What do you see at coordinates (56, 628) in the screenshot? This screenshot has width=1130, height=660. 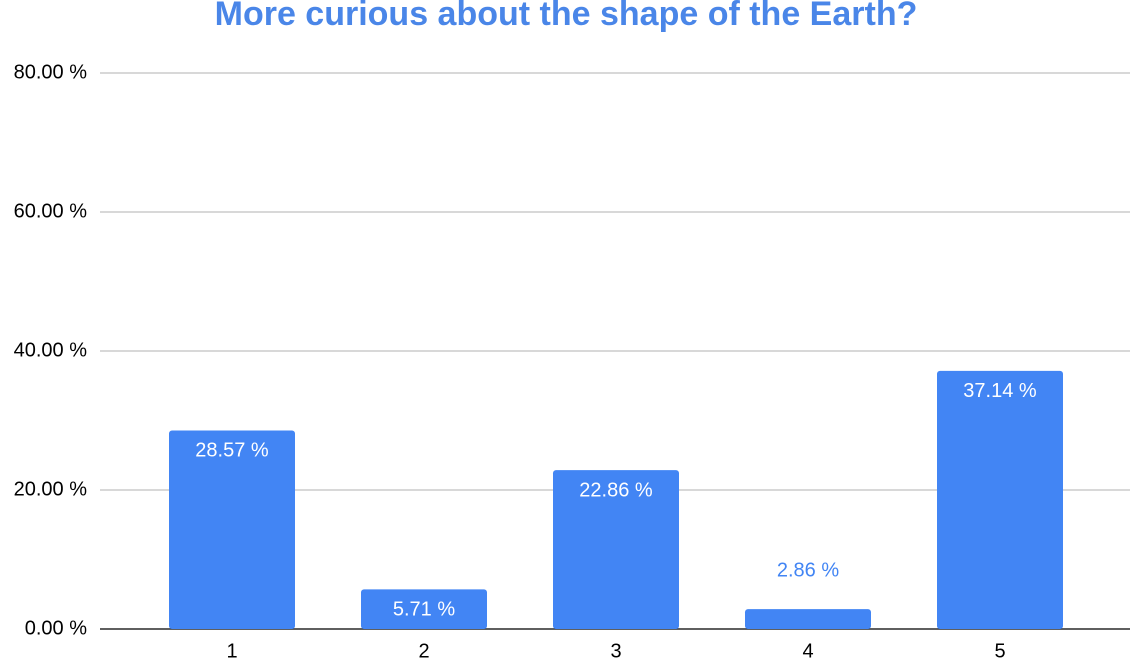 I see `y-tick-label: 0.00 %` at bounding box center [56, 628].